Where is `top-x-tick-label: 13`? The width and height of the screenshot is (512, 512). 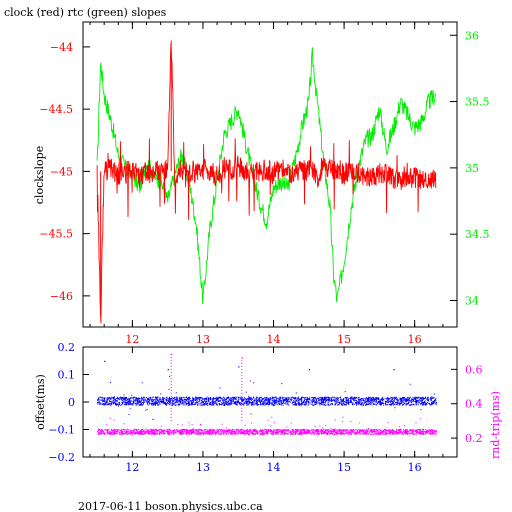 top-x-tick-label: 13 is located at coordinates (203, 339).